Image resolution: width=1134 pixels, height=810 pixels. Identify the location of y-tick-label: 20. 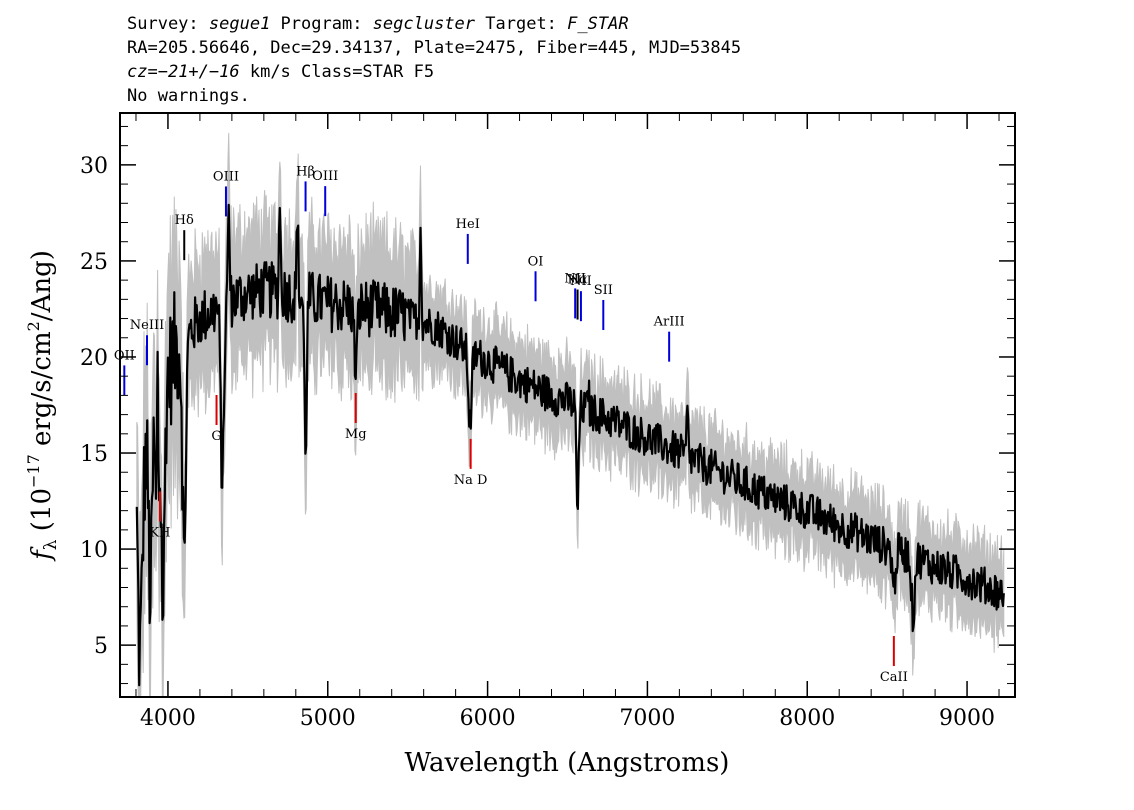
(94, 358).